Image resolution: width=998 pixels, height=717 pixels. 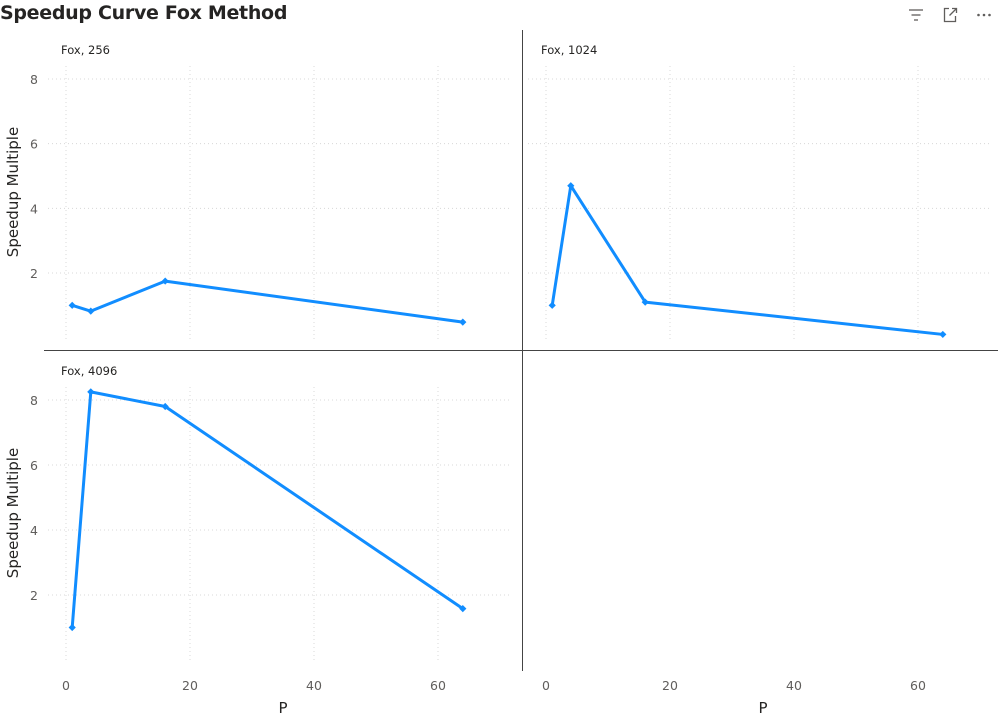 I want to click on filter-icon, so click(x=916, y=15).